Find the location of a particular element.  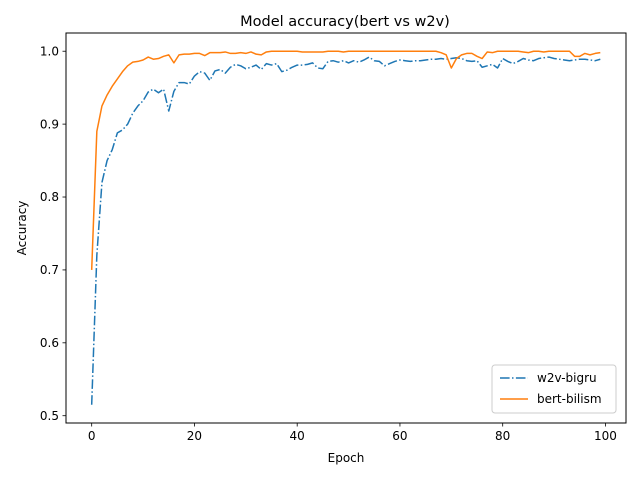

legend-box is located at coordinates (554, 389).